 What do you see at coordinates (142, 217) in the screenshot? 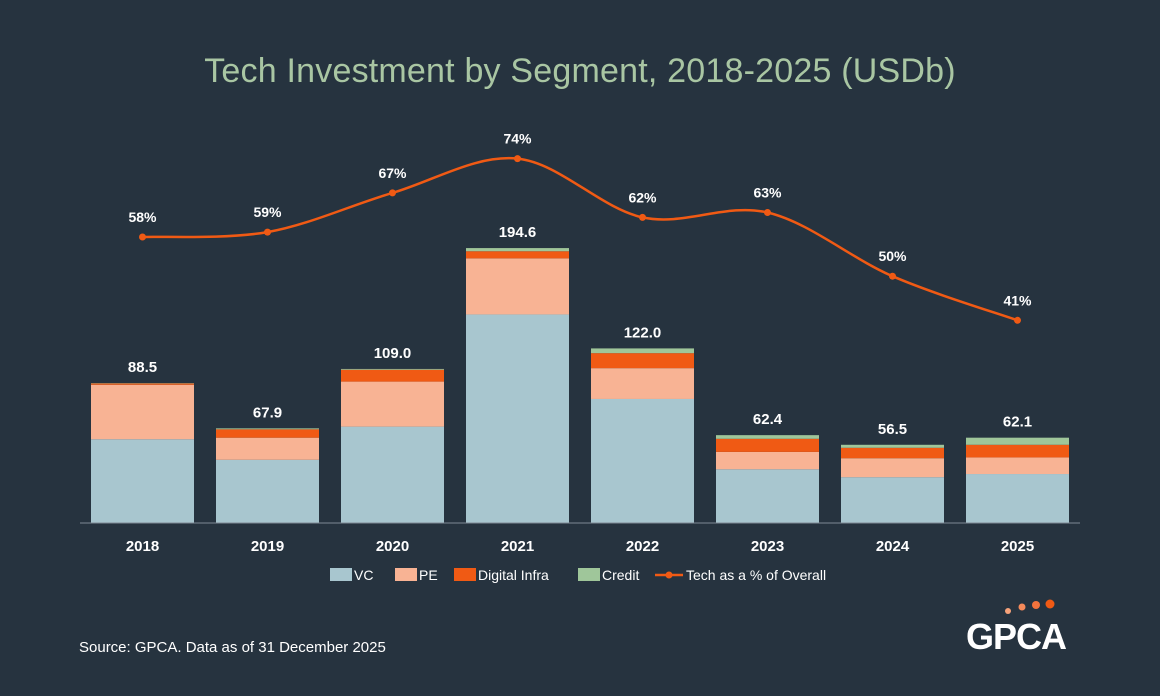
I see `pct-label-2018: 58%` at bounding box center [142, 217].